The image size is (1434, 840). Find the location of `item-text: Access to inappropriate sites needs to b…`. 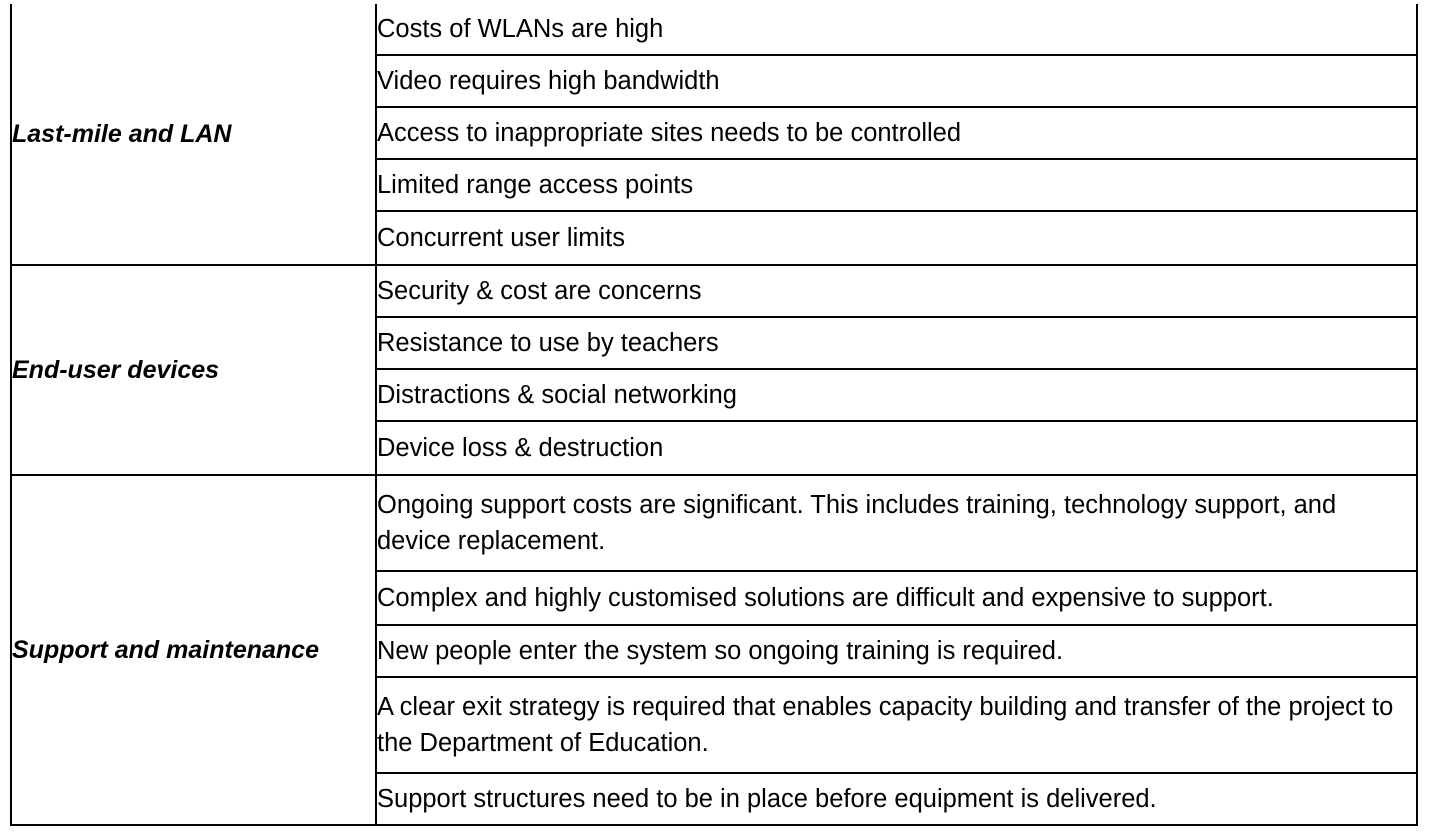

item-text: Access to inappropriate sites needs to b… is located at coordinates (669, 133).